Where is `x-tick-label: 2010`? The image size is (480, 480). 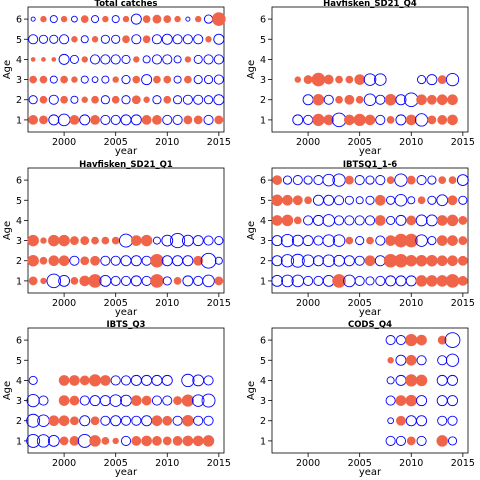 x-tick-label: 2010 is located at coordinates (411, 142).